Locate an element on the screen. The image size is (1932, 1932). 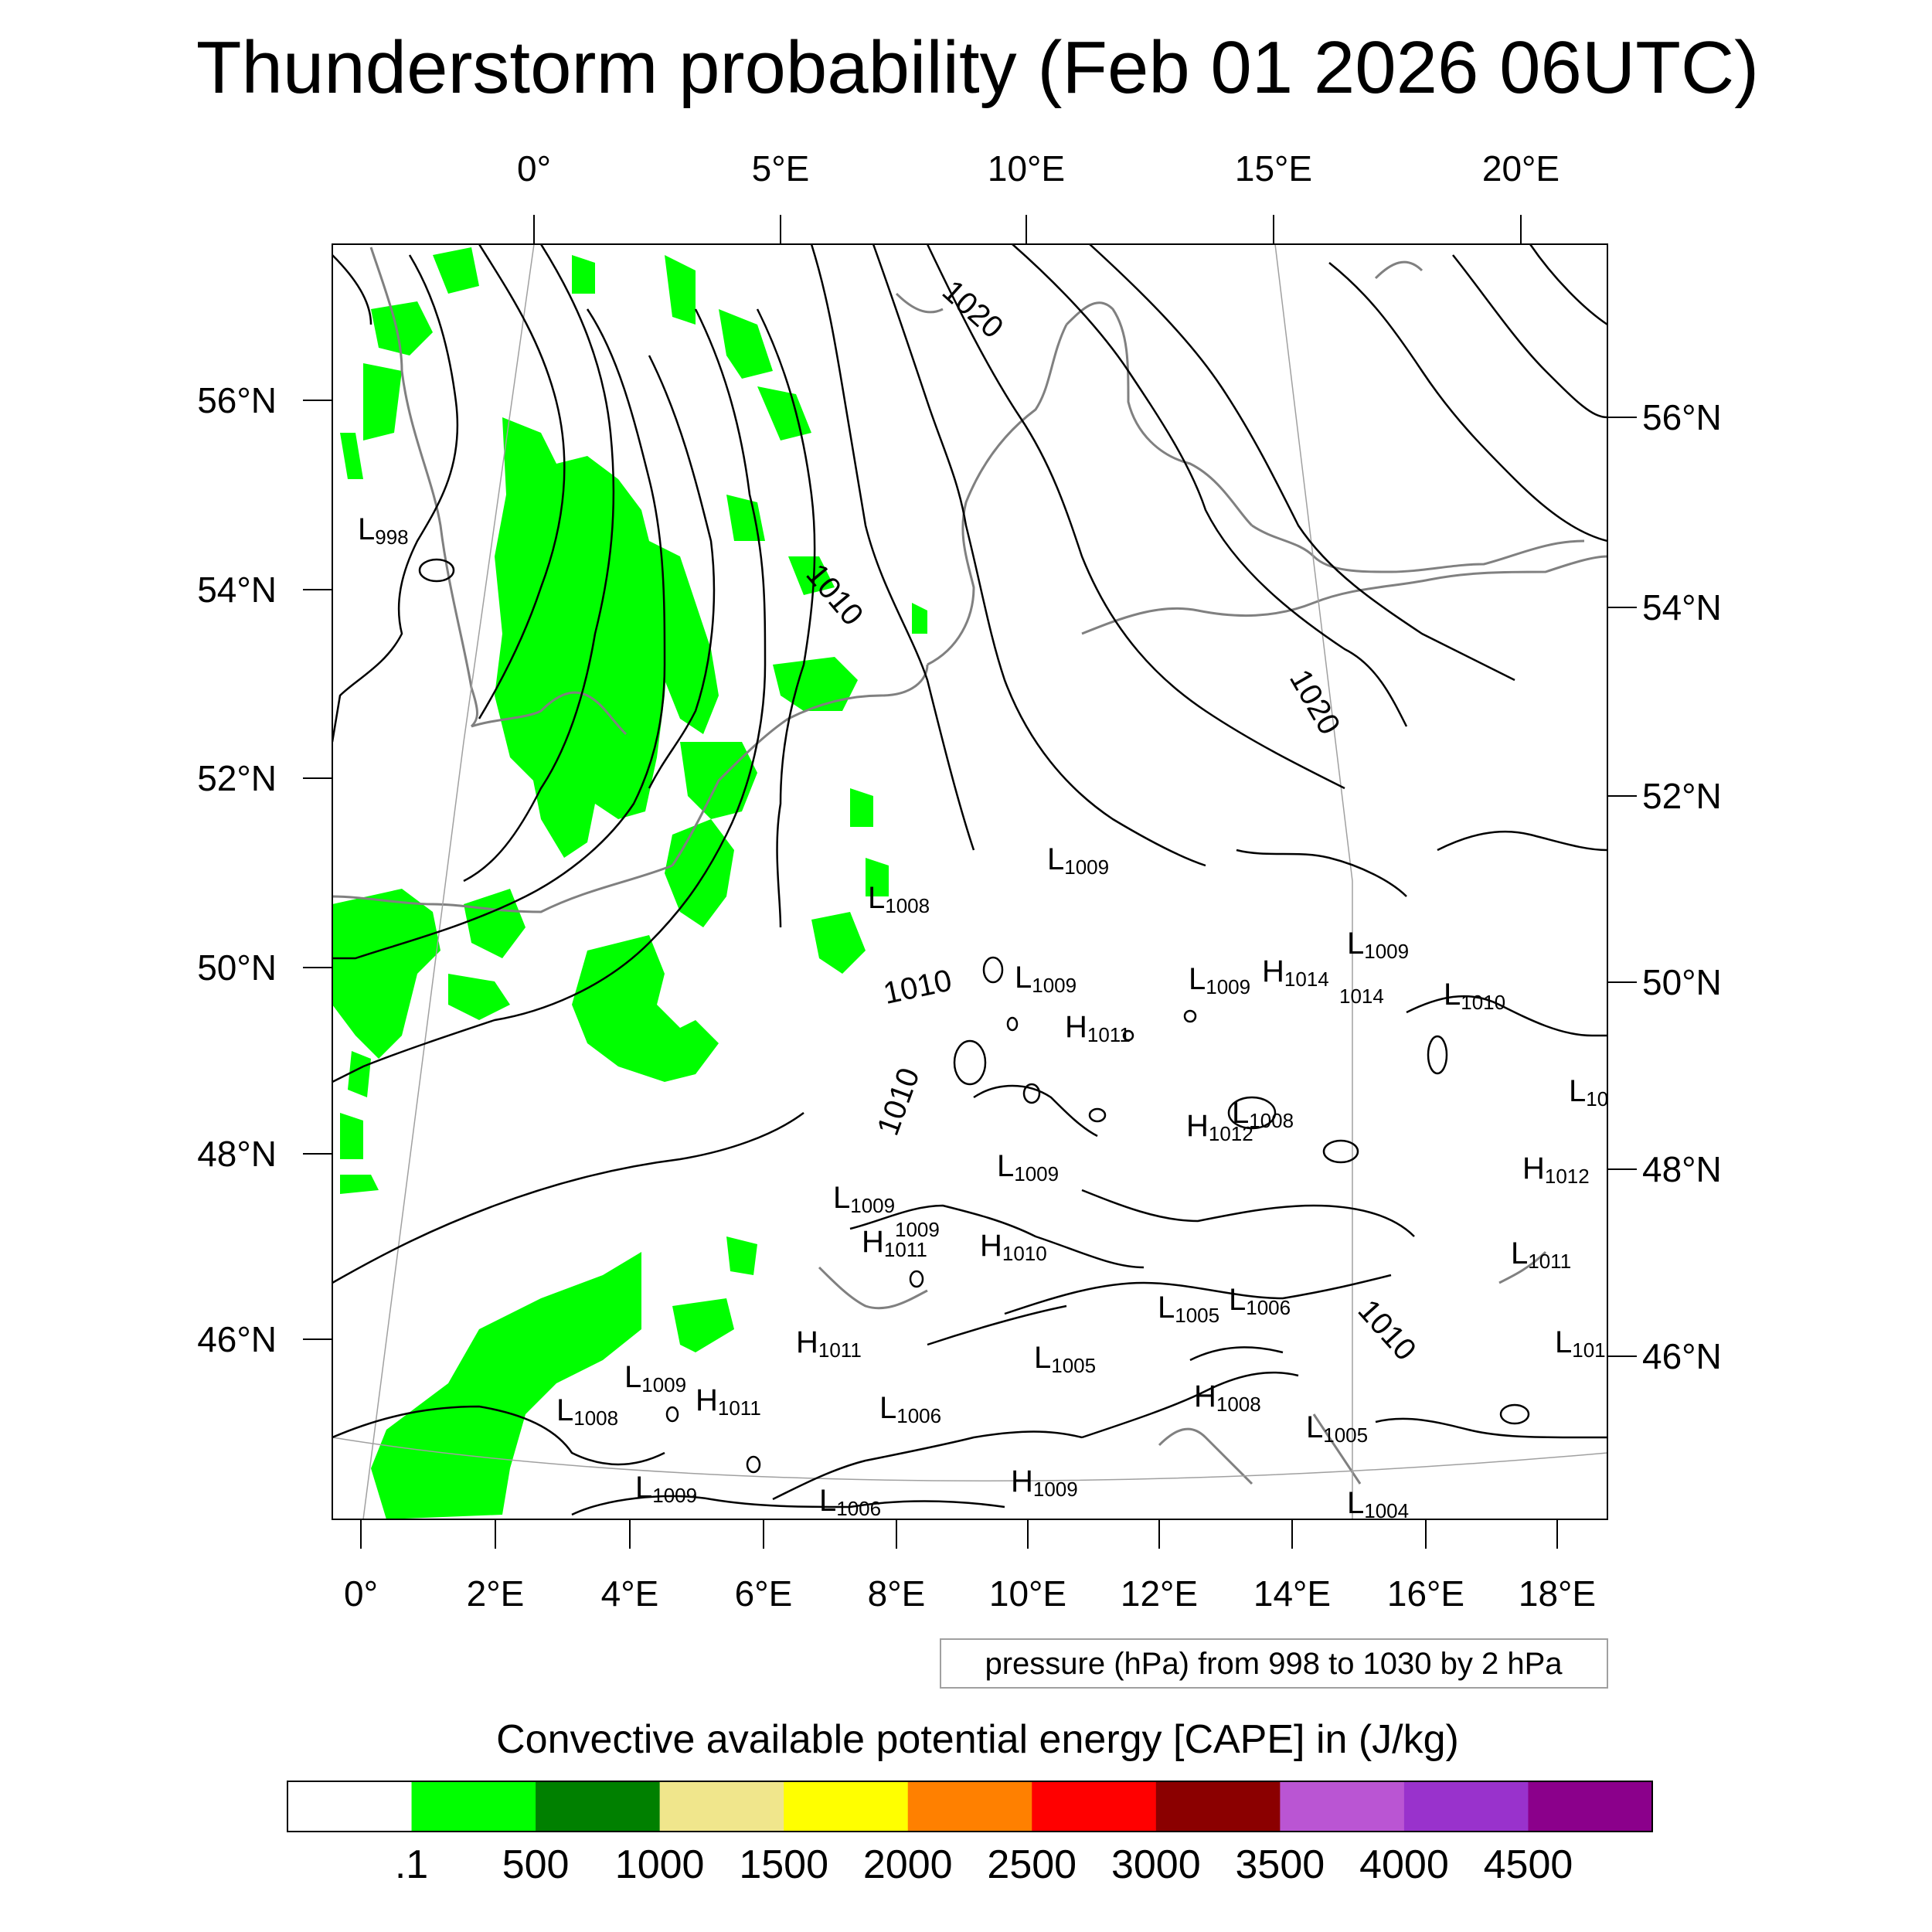
pressure-center: L10 is located at coordinates (1588, 1092).